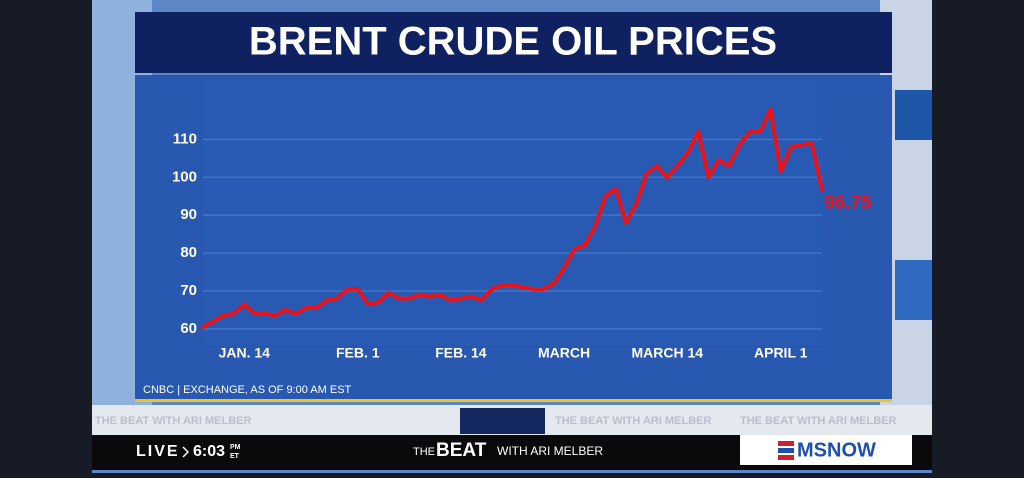 The image size is (1024, 478). Describe the element at coordinates (188, 290) in the screenshot. I see `y-tick-label: 70` at that location.